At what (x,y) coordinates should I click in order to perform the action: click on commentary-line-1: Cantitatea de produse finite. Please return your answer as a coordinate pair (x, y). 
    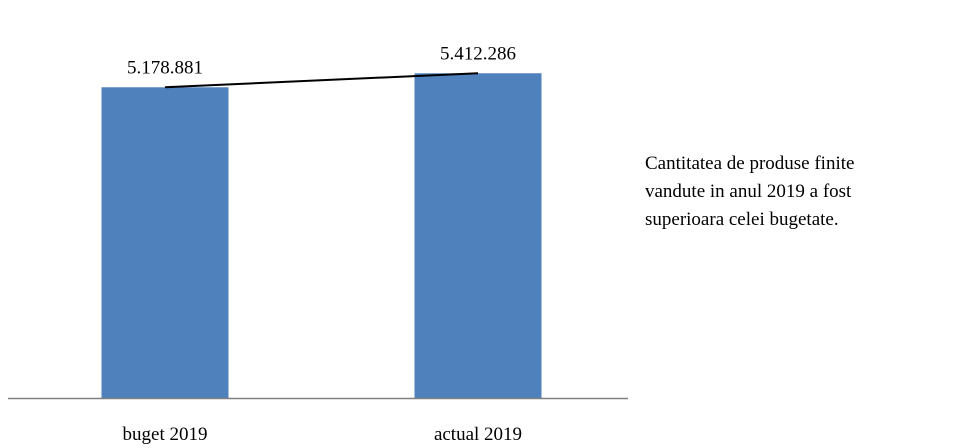
    Looking at the image, I should click on (750, 163).